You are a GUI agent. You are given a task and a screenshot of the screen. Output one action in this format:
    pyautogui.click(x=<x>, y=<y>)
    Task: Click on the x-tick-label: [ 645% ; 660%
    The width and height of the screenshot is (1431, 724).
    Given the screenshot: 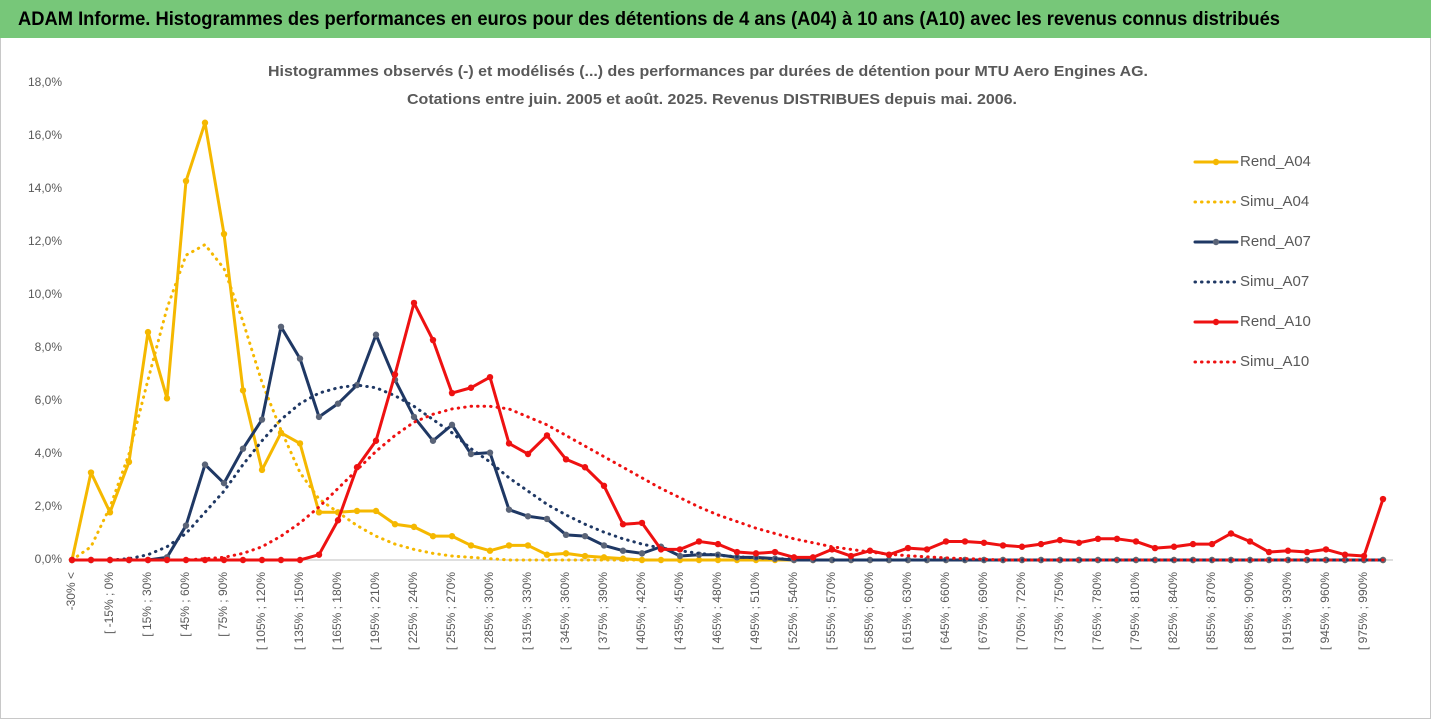 What is the action you would take?
    pyautogui.click(x=945, y=611)
    